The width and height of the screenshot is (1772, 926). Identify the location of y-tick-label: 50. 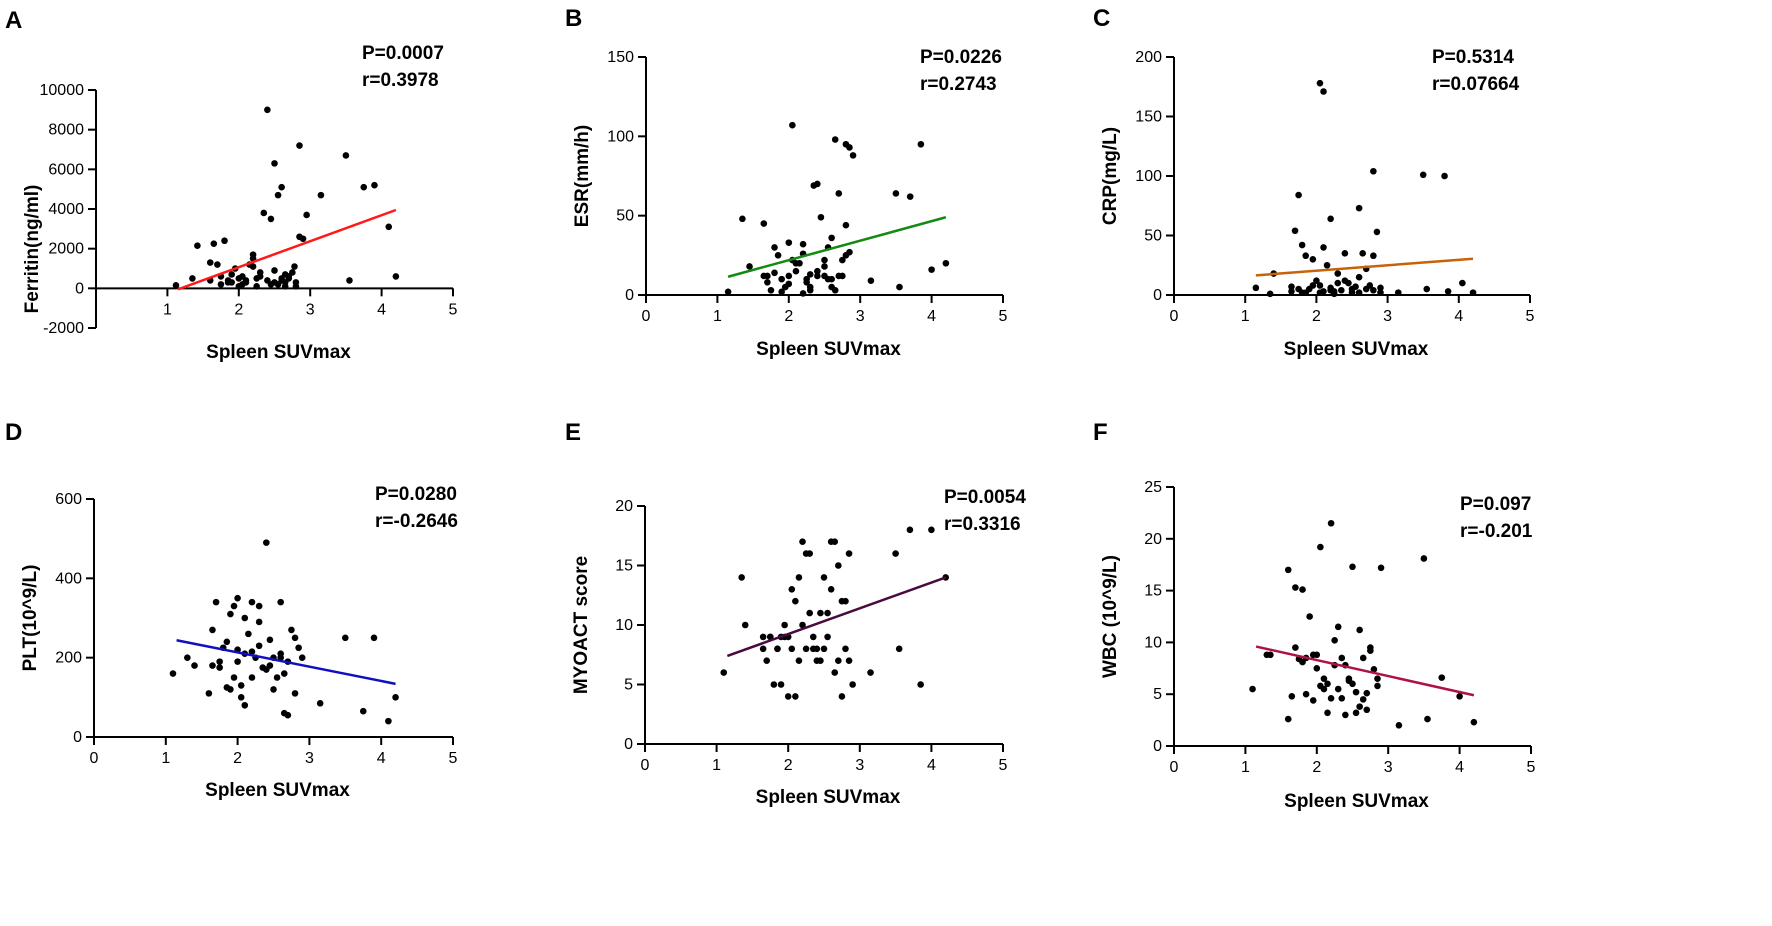
(1153, 236).